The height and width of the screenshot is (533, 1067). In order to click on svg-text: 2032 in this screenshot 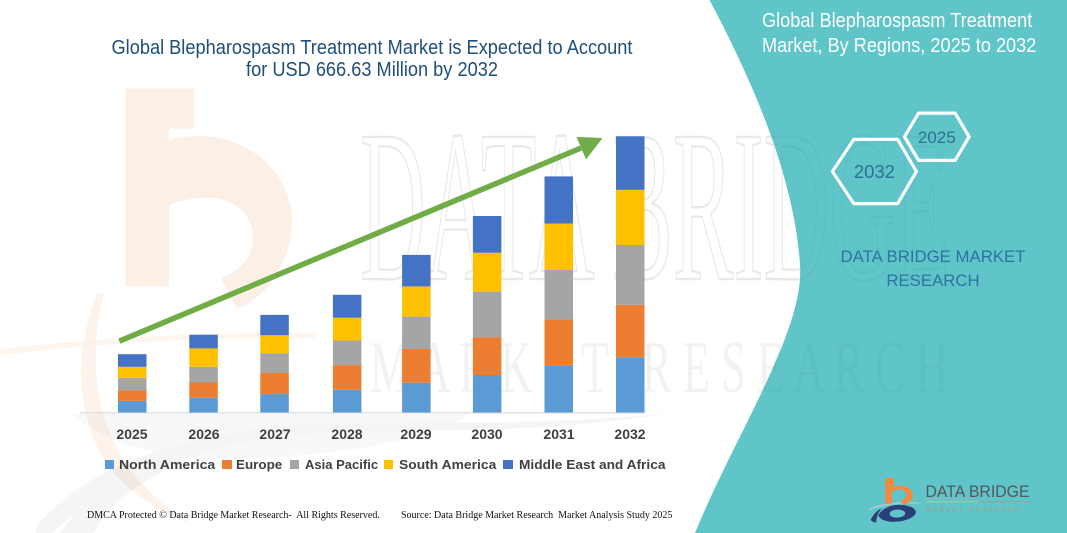, I will do `click(874, 171)`.